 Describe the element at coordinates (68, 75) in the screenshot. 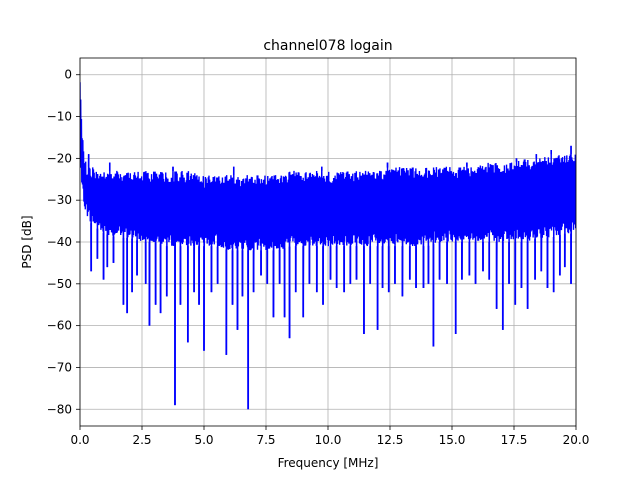

I see `y-tick-label: 0` at that location.